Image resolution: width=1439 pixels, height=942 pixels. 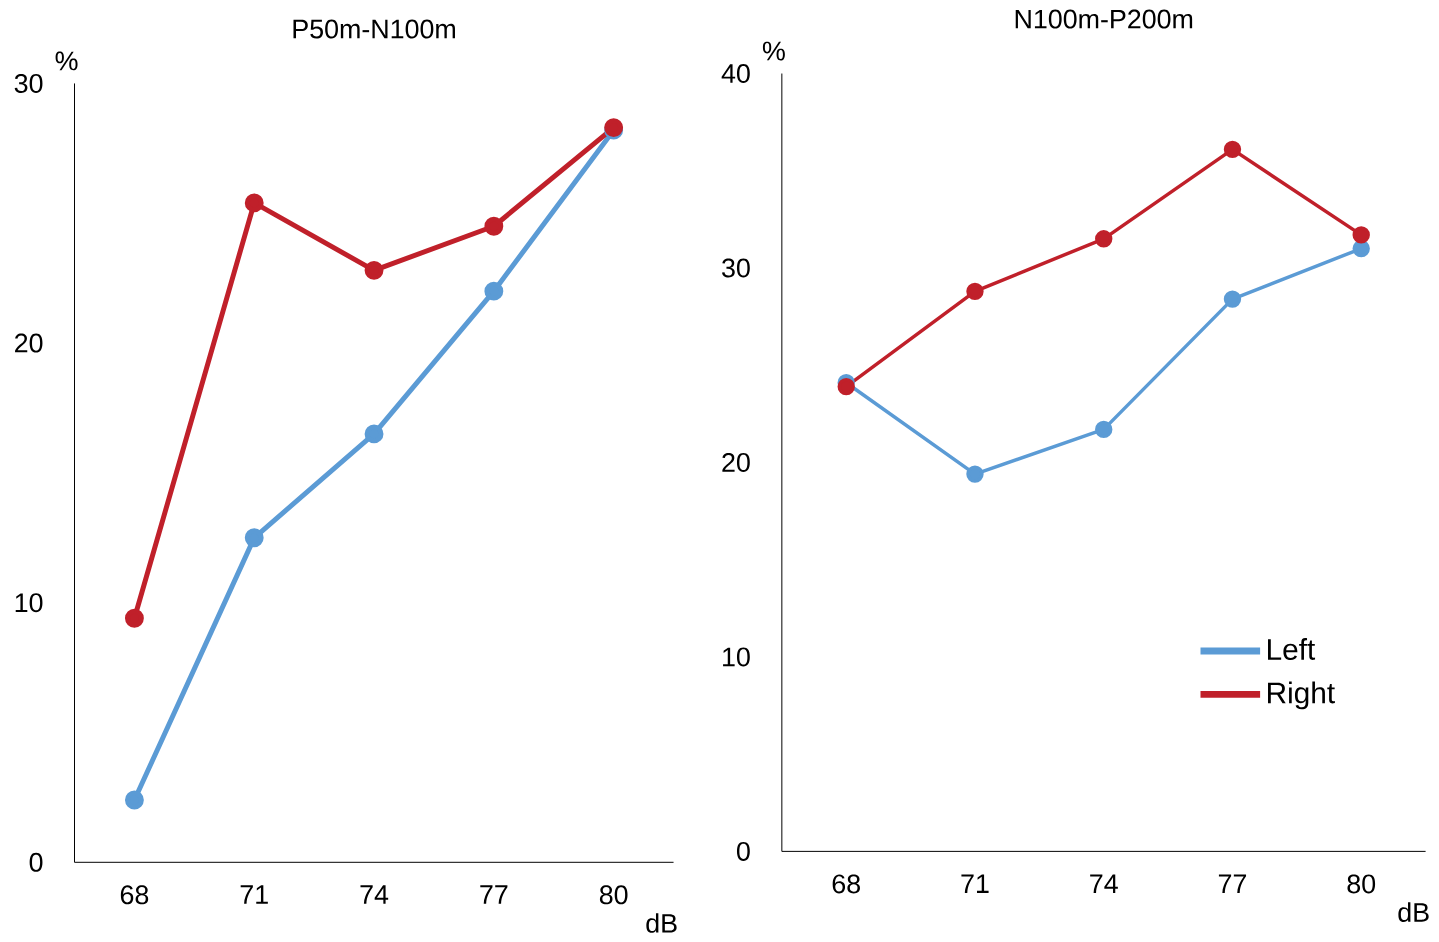 I want to click on legend-label: Right, so click(x=1301, y=695).